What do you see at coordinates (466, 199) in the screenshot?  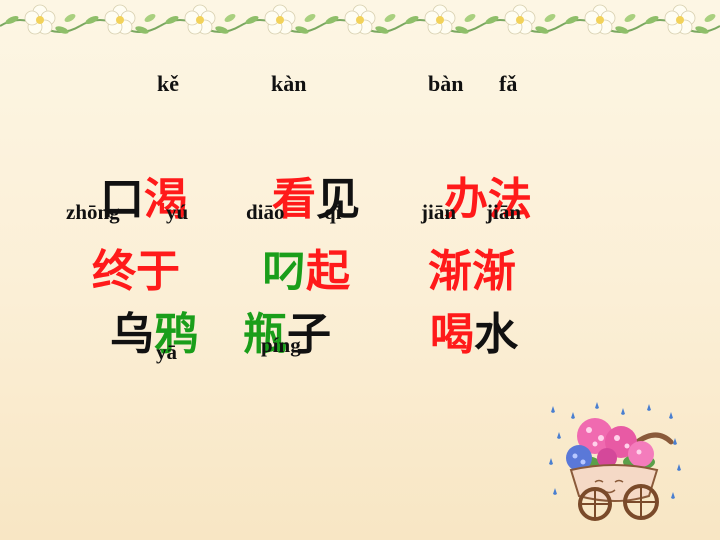 I see `char-ban: 办` at bounding box center [466, 199].